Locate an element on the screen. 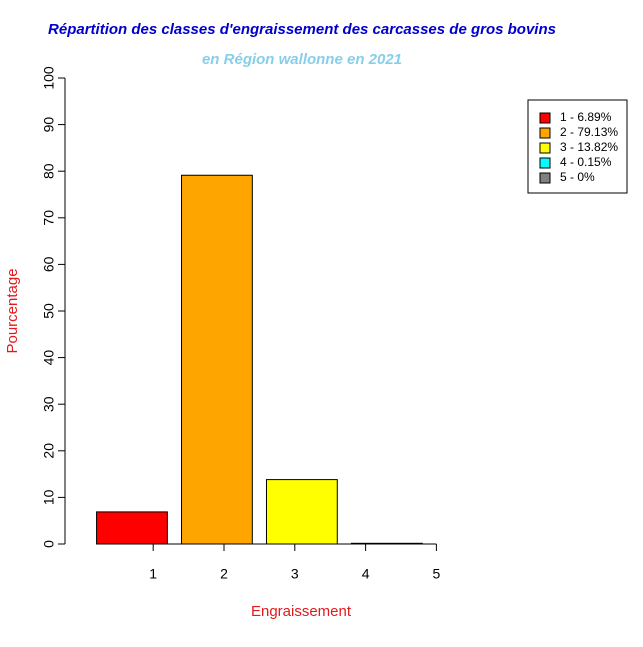  legend-label: 1 - 6.89% is located at coordinates (586, 117).